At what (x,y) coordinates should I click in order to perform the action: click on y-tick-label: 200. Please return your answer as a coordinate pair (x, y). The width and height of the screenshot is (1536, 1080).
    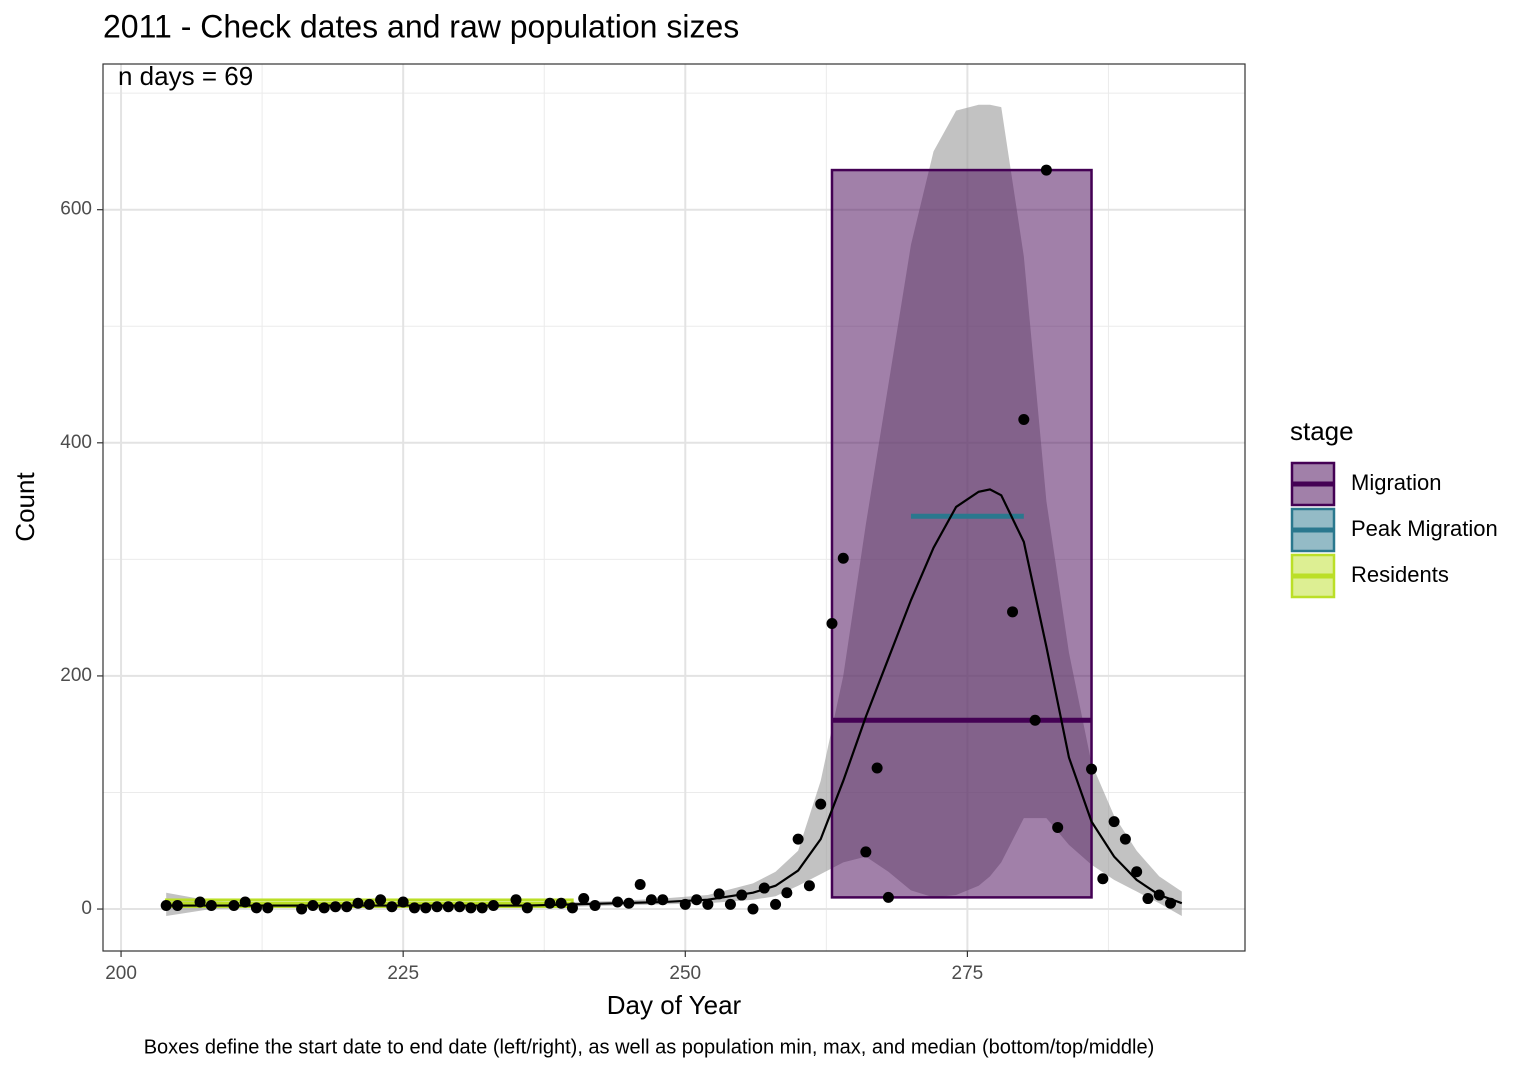
    Looking at the image, I should click on (76, 675).